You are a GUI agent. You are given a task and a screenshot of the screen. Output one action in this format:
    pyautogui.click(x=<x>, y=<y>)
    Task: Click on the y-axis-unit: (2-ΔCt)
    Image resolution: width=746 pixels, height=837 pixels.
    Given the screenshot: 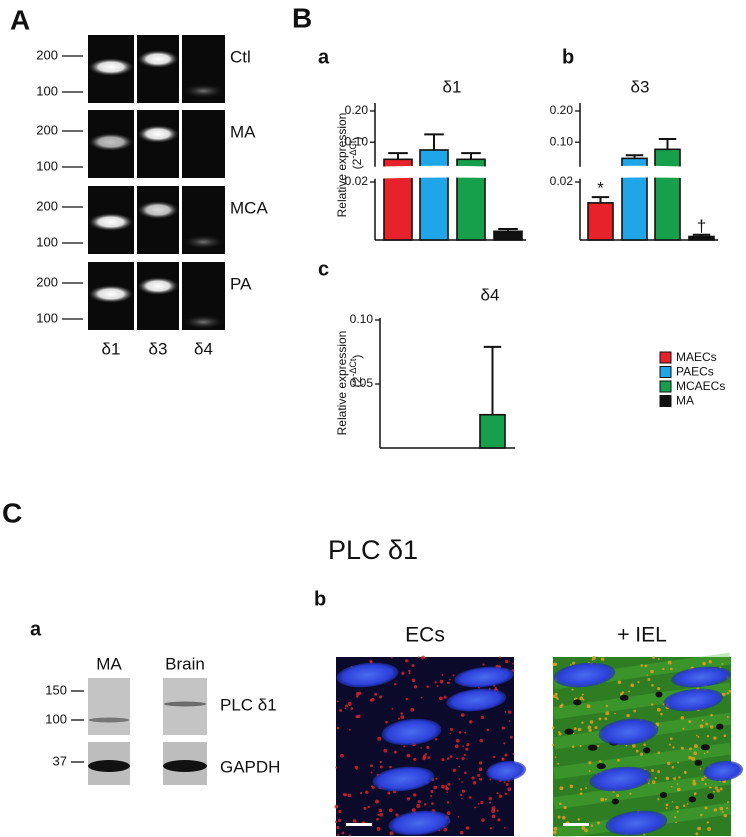 What is the action you would take?
    pyautogui.click(x=356, y=153)
    